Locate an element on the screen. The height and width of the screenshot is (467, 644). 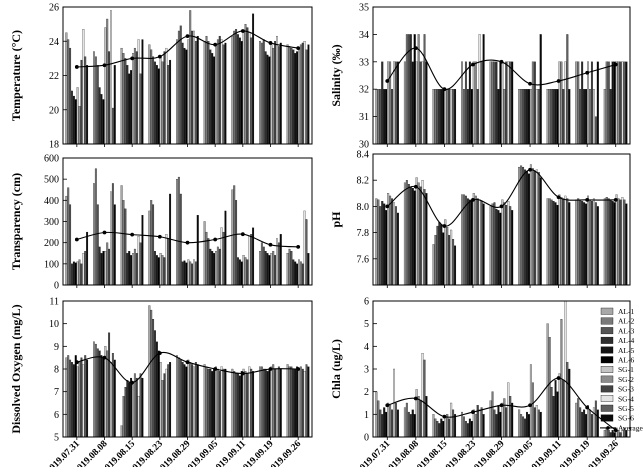
y-tick-label: 1 is located at coordinates (366, 415).